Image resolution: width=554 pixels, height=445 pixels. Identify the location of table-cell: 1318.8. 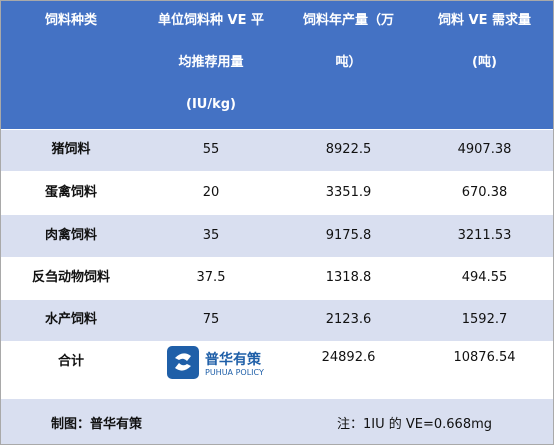
(348, 277).